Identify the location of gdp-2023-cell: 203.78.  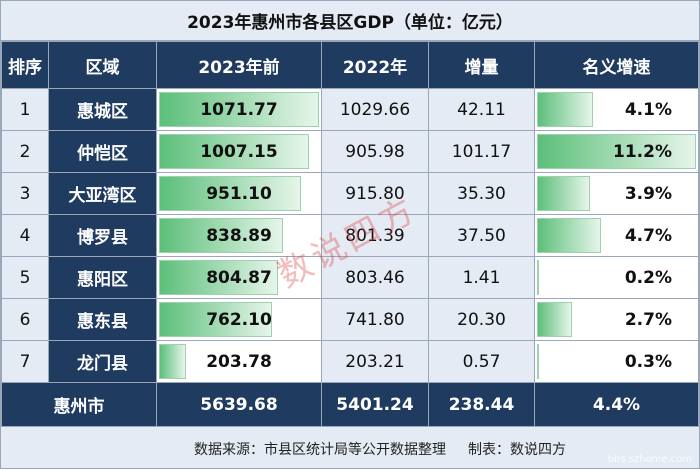
(239, 361).